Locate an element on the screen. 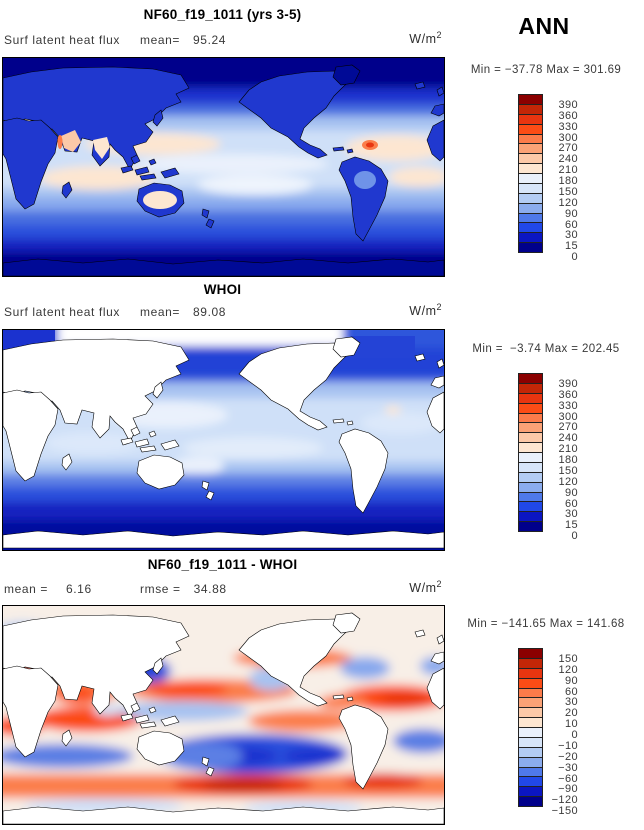  panel2-stat-line: Surf latent heat flux mean= 89.08 W/m2 is located at coordinates (225, 311).